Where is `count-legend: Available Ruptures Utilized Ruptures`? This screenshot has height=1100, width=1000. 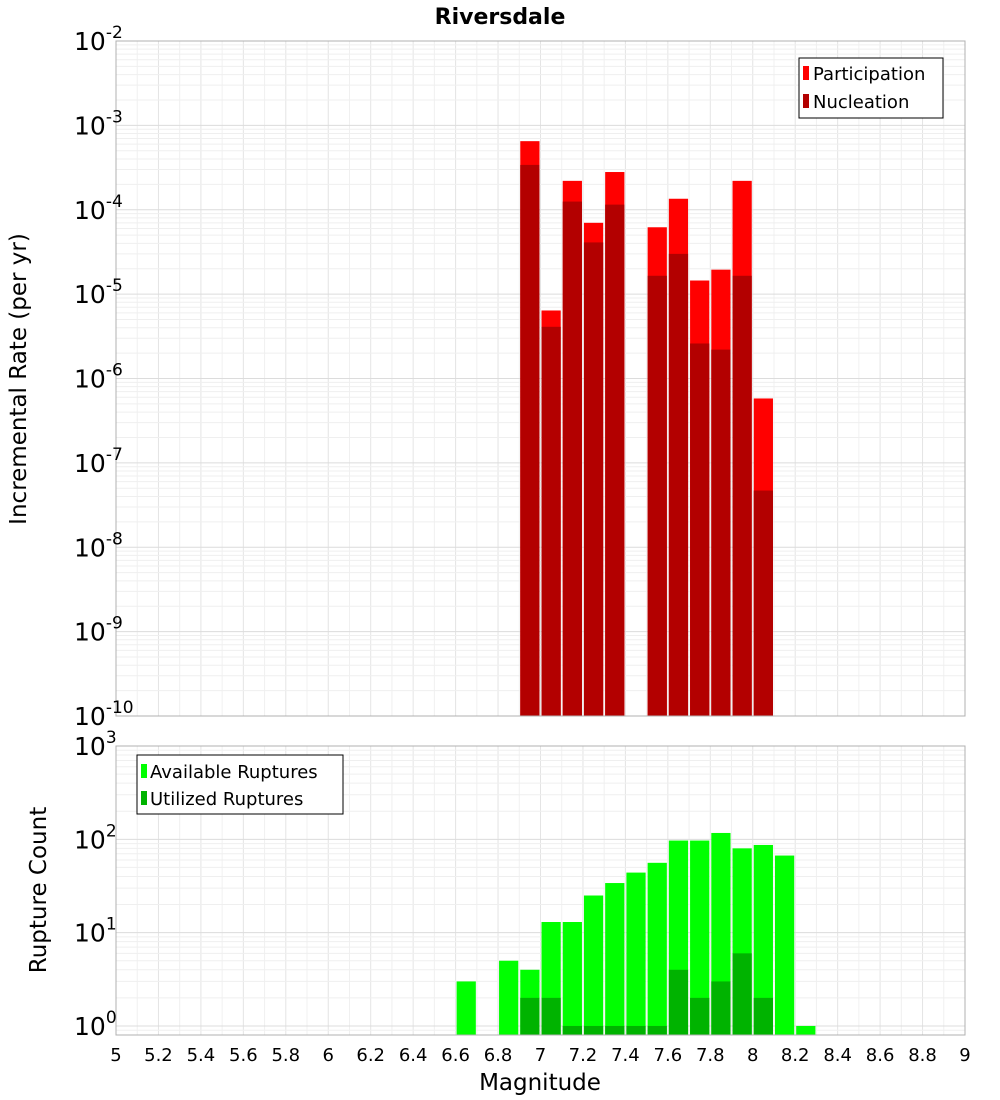
count-legend: Available Ruptures Utilized Ruptures is located at coordinates (240, 784).